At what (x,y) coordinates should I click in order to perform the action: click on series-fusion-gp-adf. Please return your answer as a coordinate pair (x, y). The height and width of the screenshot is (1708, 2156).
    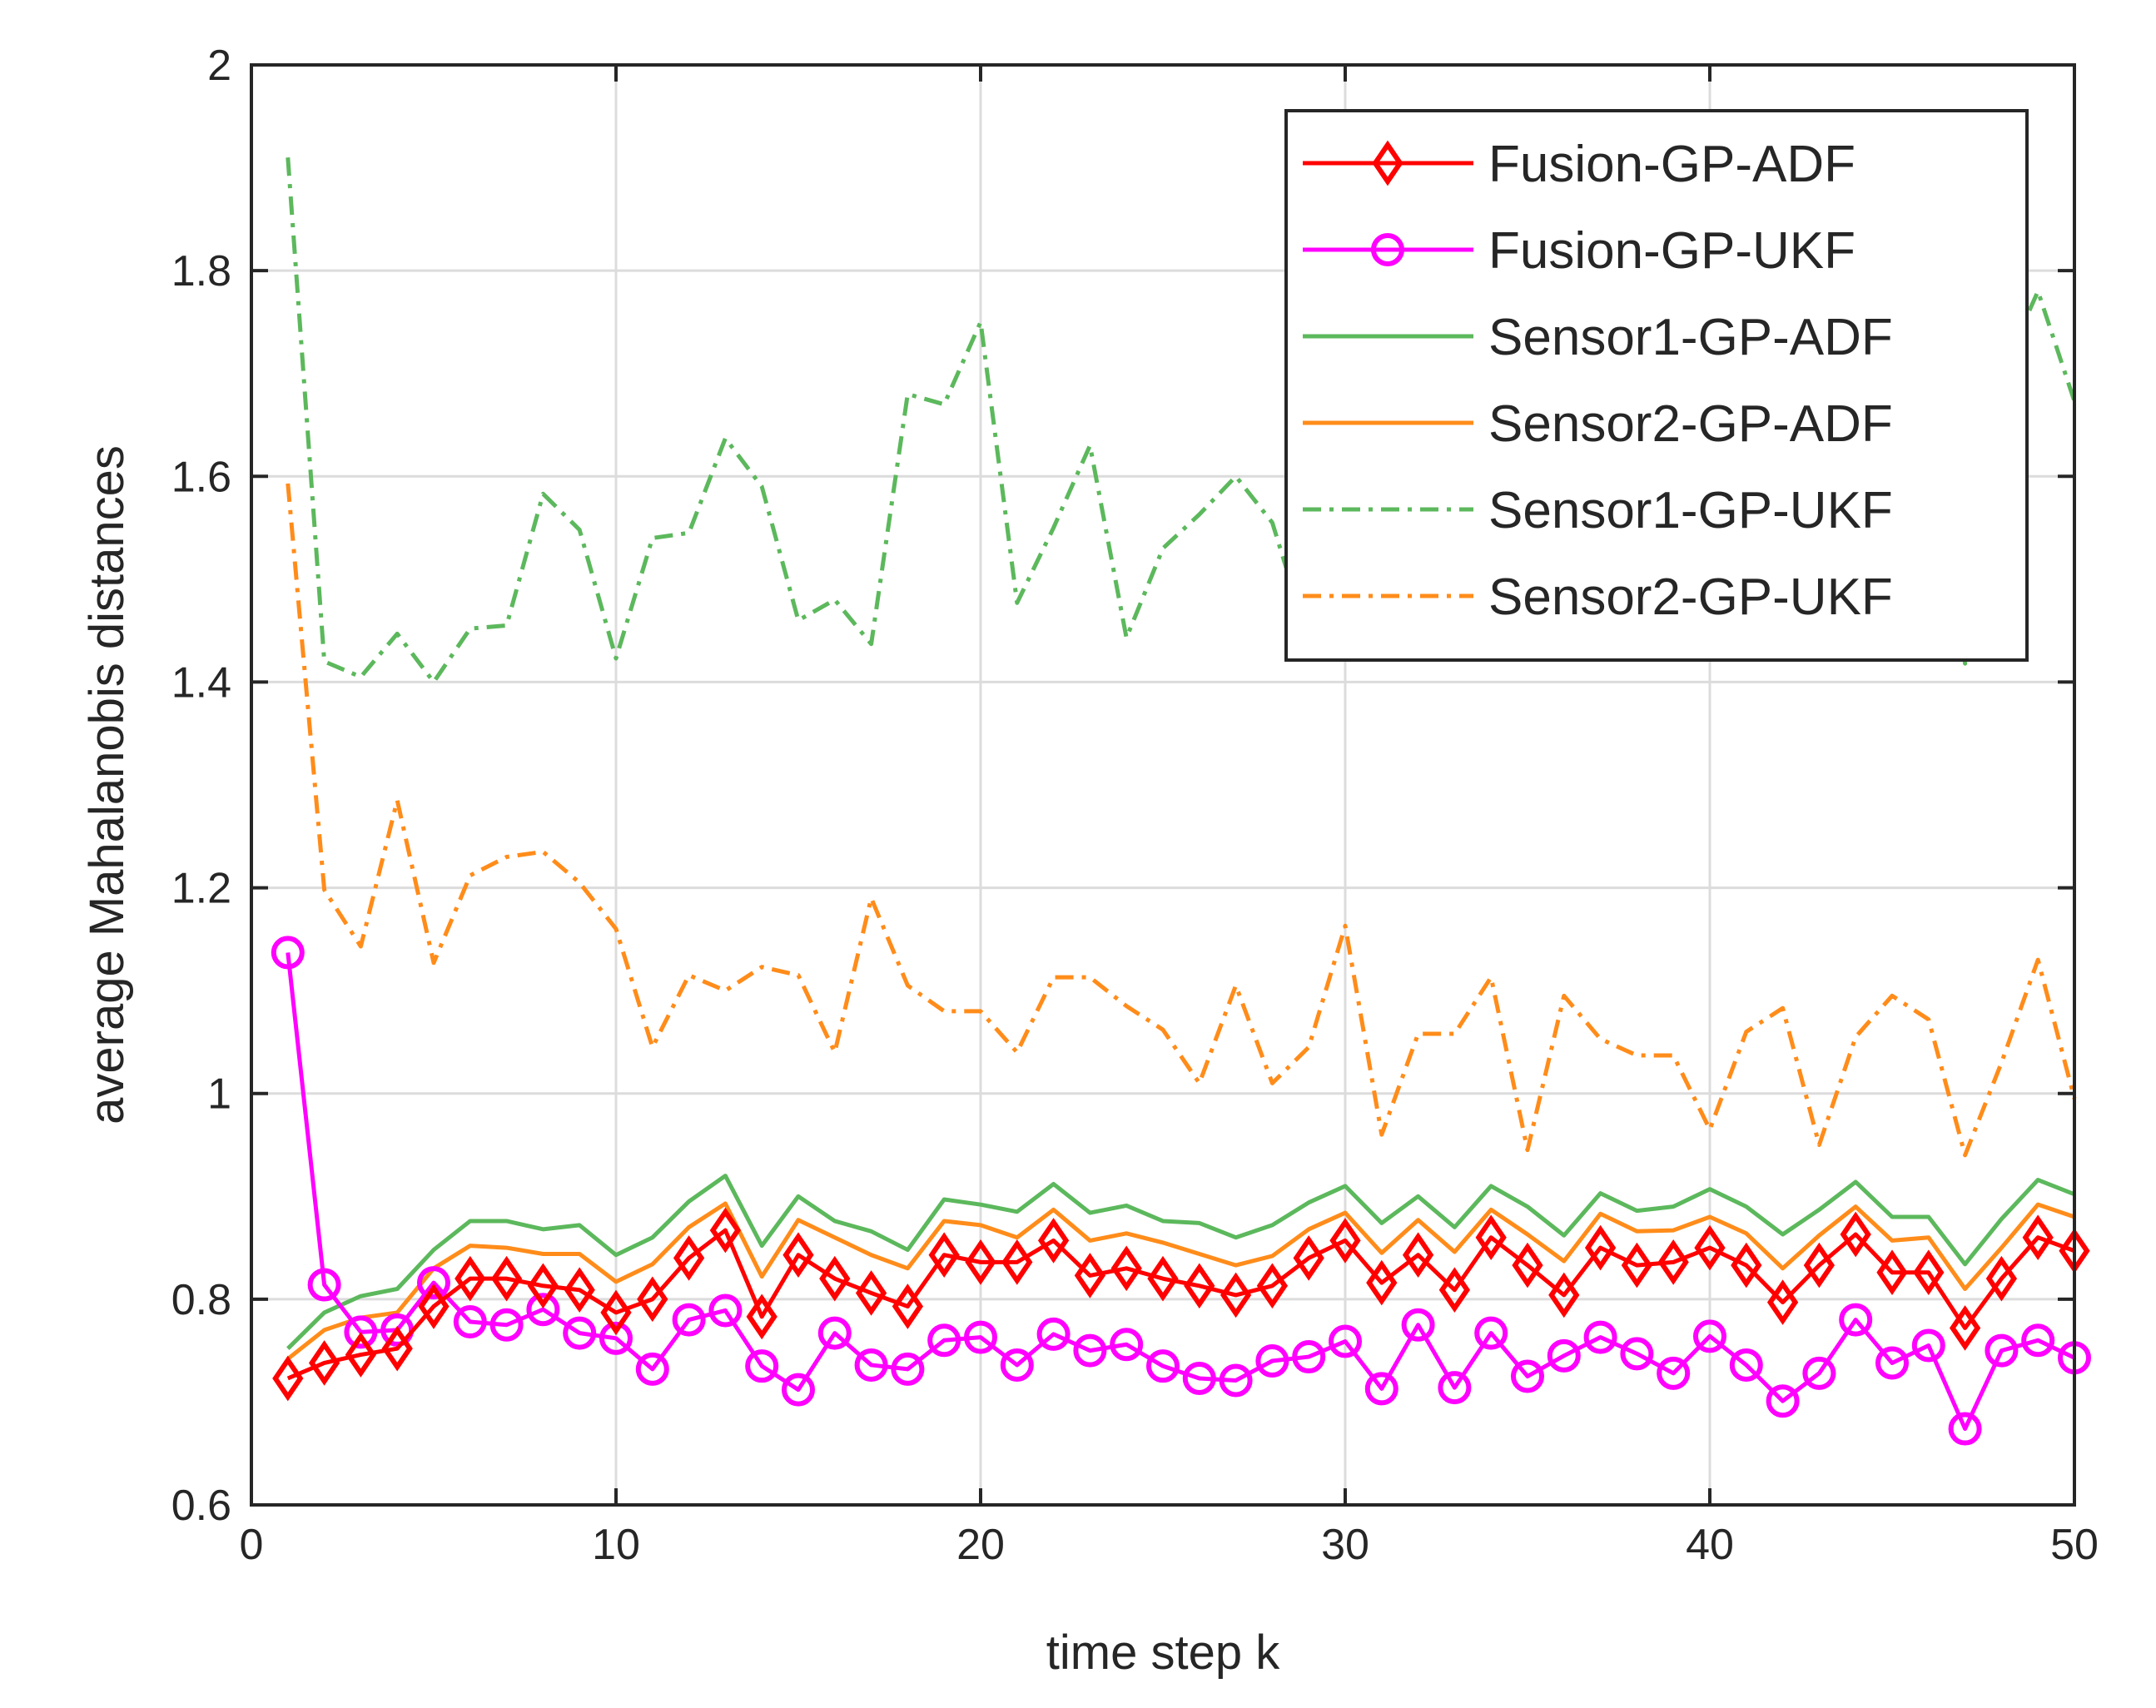
    Looking at the image, I should click on (1181, 1304).